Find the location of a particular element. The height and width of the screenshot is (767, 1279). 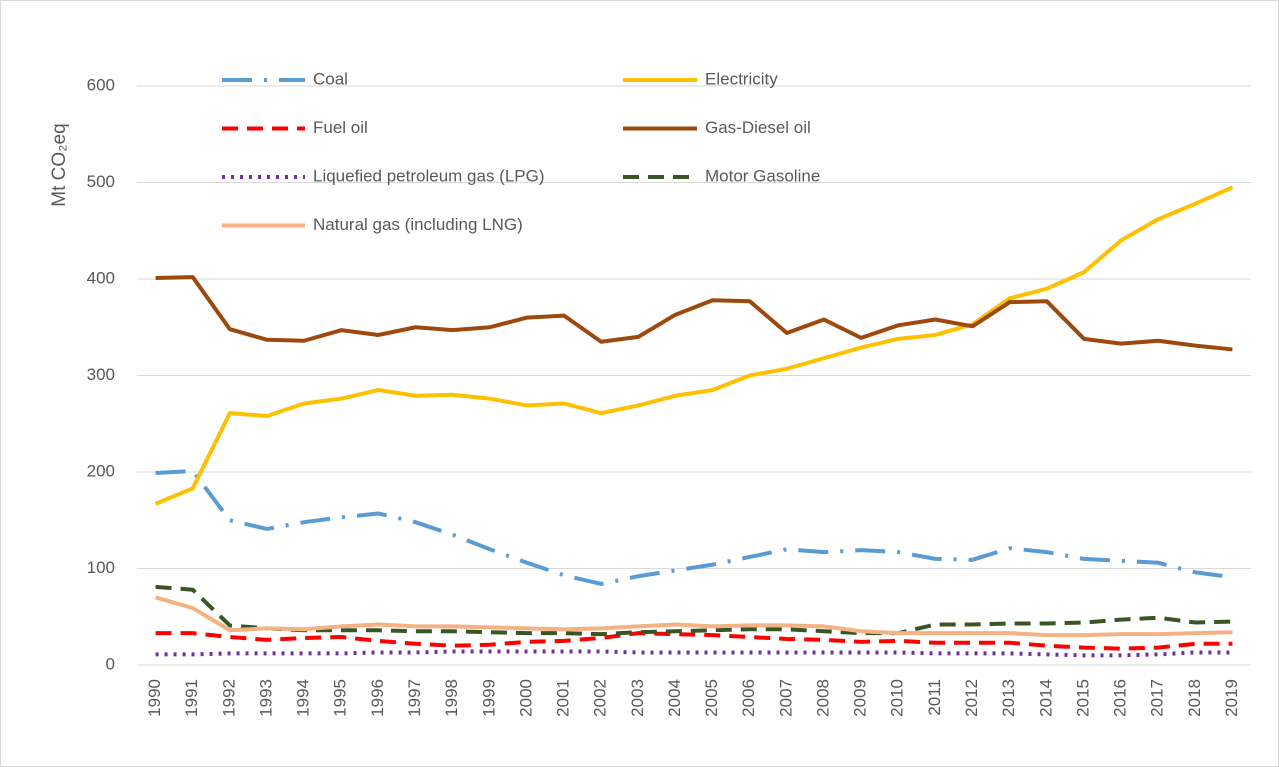

x-tick-label: 2003 is located at coordinates (637, 698).